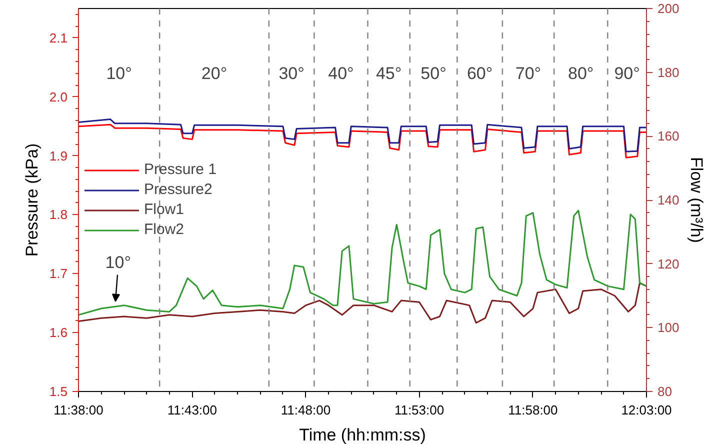 This screenshot has width=709, height=447. I want to click on x-tick-label: 12:03:00, so click(646, 410).